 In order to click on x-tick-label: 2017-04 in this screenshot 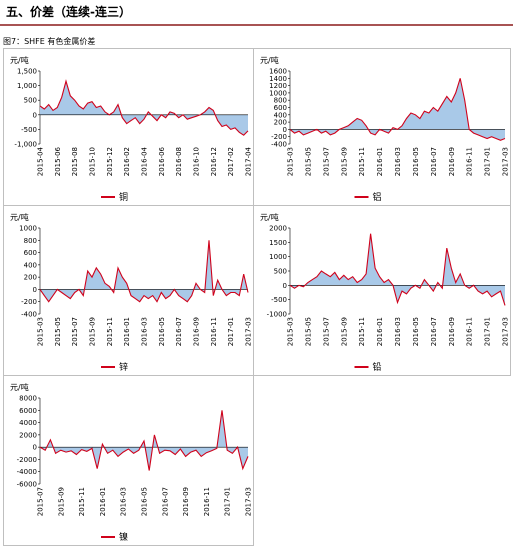, I will do `click(249, 161)`.